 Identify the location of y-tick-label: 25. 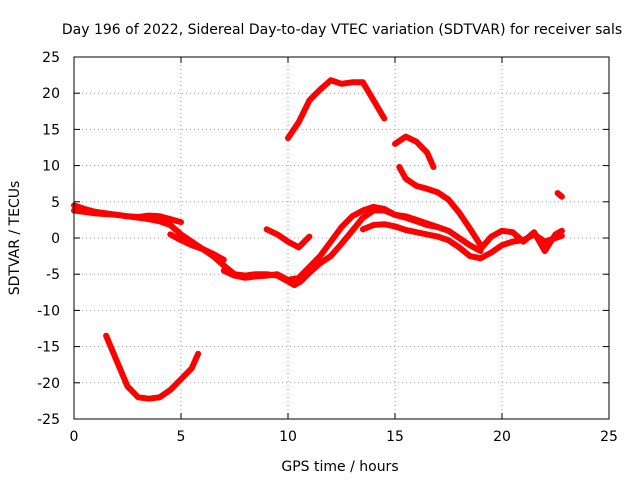
(51, 58).